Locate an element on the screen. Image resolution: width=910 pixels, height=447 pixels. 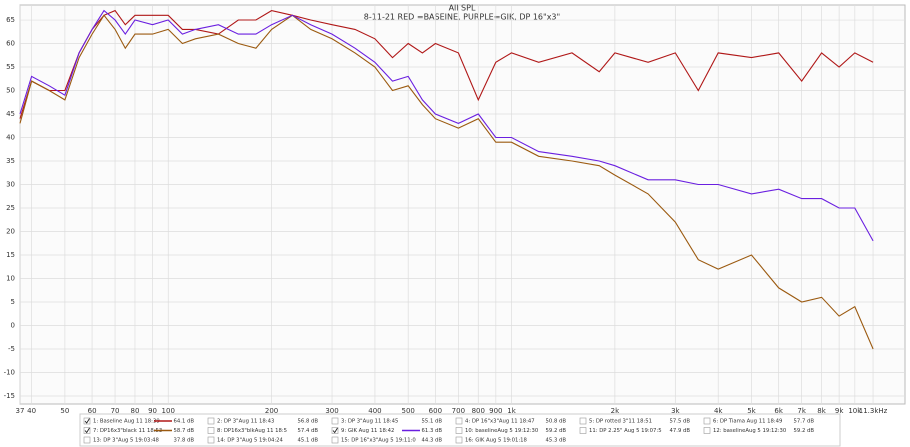
x-tick-label: 6k is located at coordinates (778, 411).